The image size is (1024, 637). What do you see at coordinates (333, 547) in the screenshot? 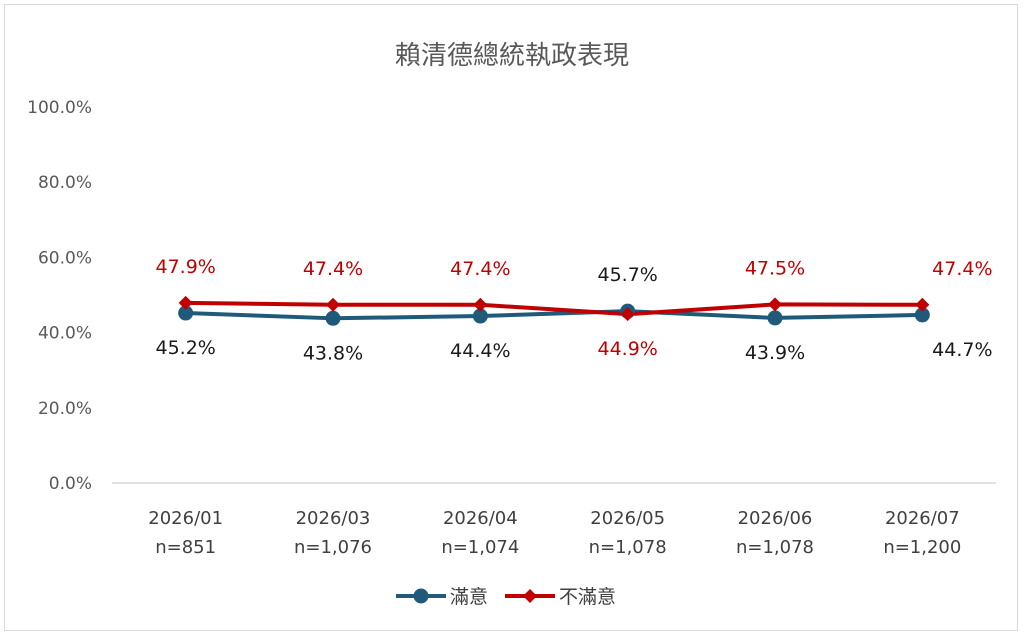
I see `x-sample-size-label: n=1,076` at bounding box center [333, 547].